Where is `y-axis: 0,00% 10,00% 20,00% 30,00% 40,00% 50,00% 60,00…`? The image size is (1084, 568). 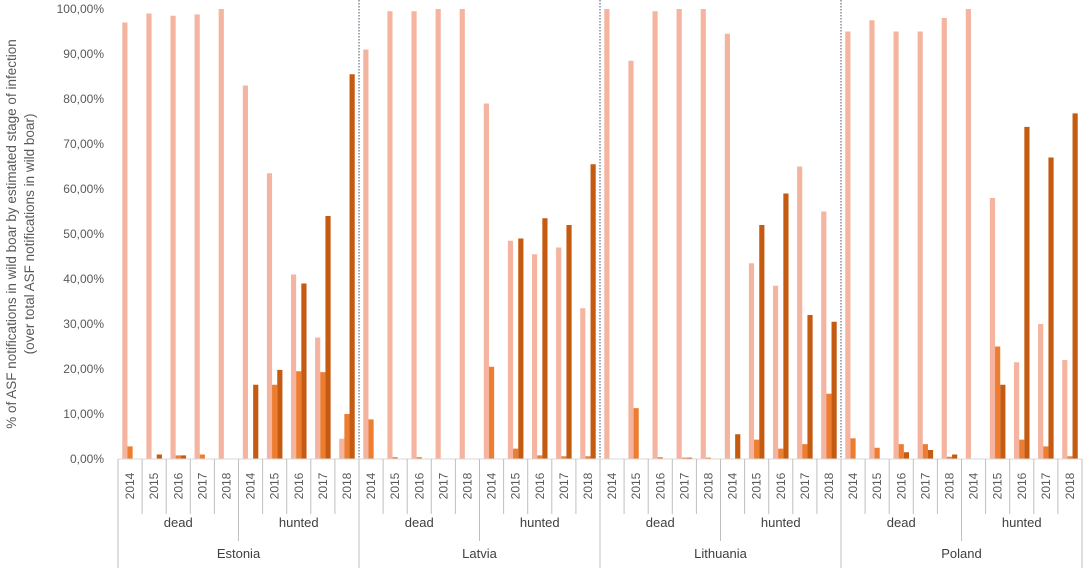 y-axis: 0,00% 10,00% 20,00% 30,00% 40,00% 50,00% 60,00… is located at coordinates (81, 234).